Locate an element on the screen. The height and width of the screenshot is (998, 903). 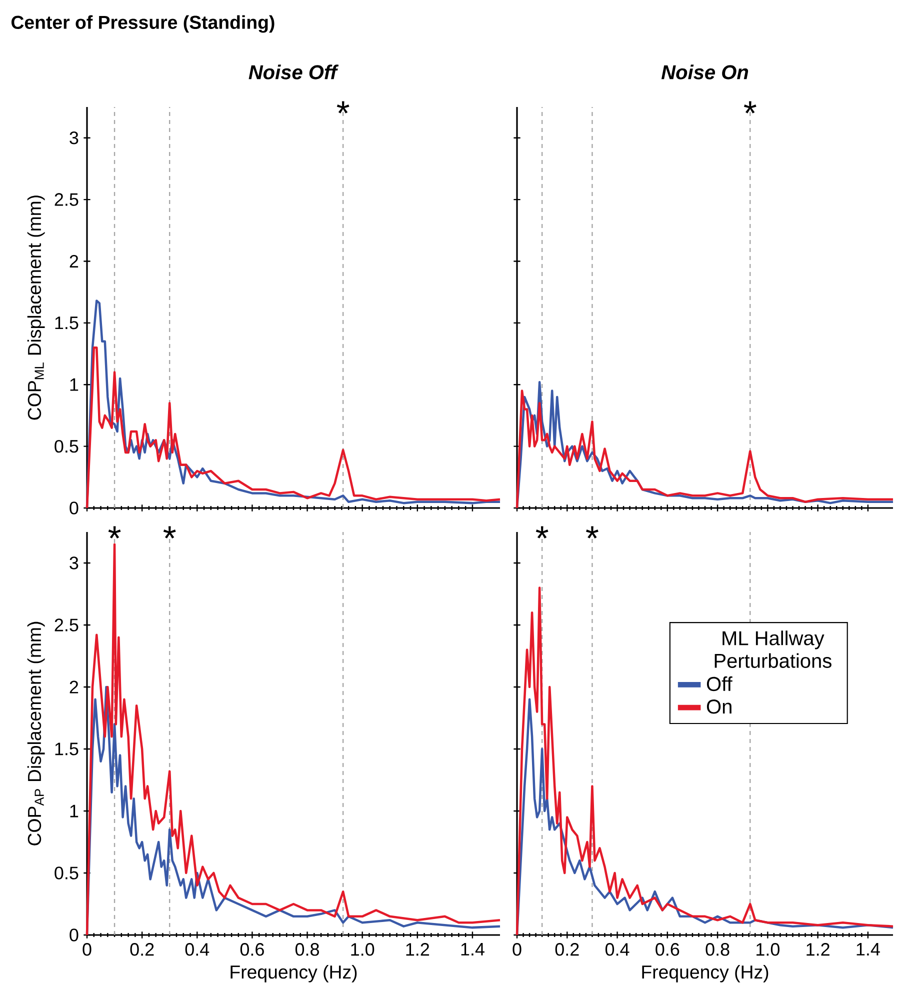
legend-title: ML Hallway Perturbations is located at coordinates (773, 649).